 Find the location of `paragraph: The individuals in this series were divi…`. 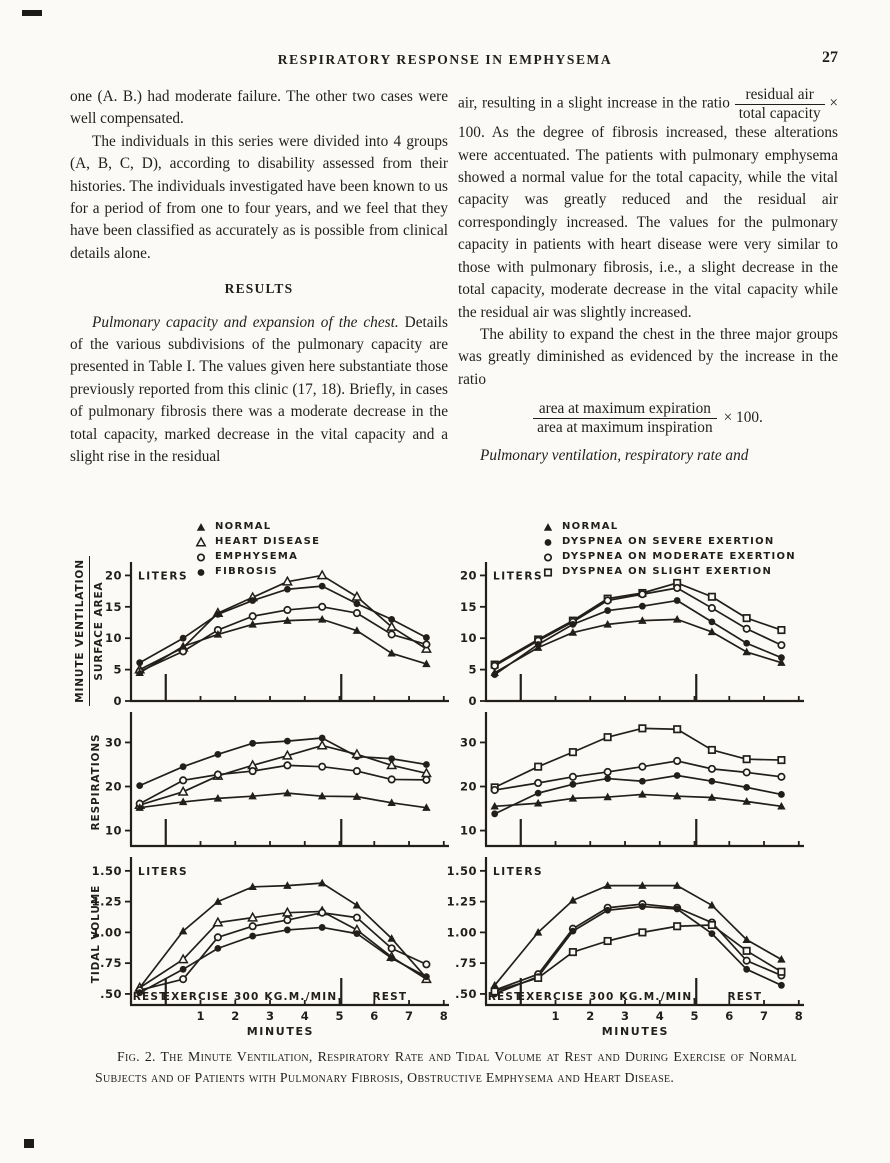

paragraph: The individuals in this series were divi… is located at coordinates (259, 197).